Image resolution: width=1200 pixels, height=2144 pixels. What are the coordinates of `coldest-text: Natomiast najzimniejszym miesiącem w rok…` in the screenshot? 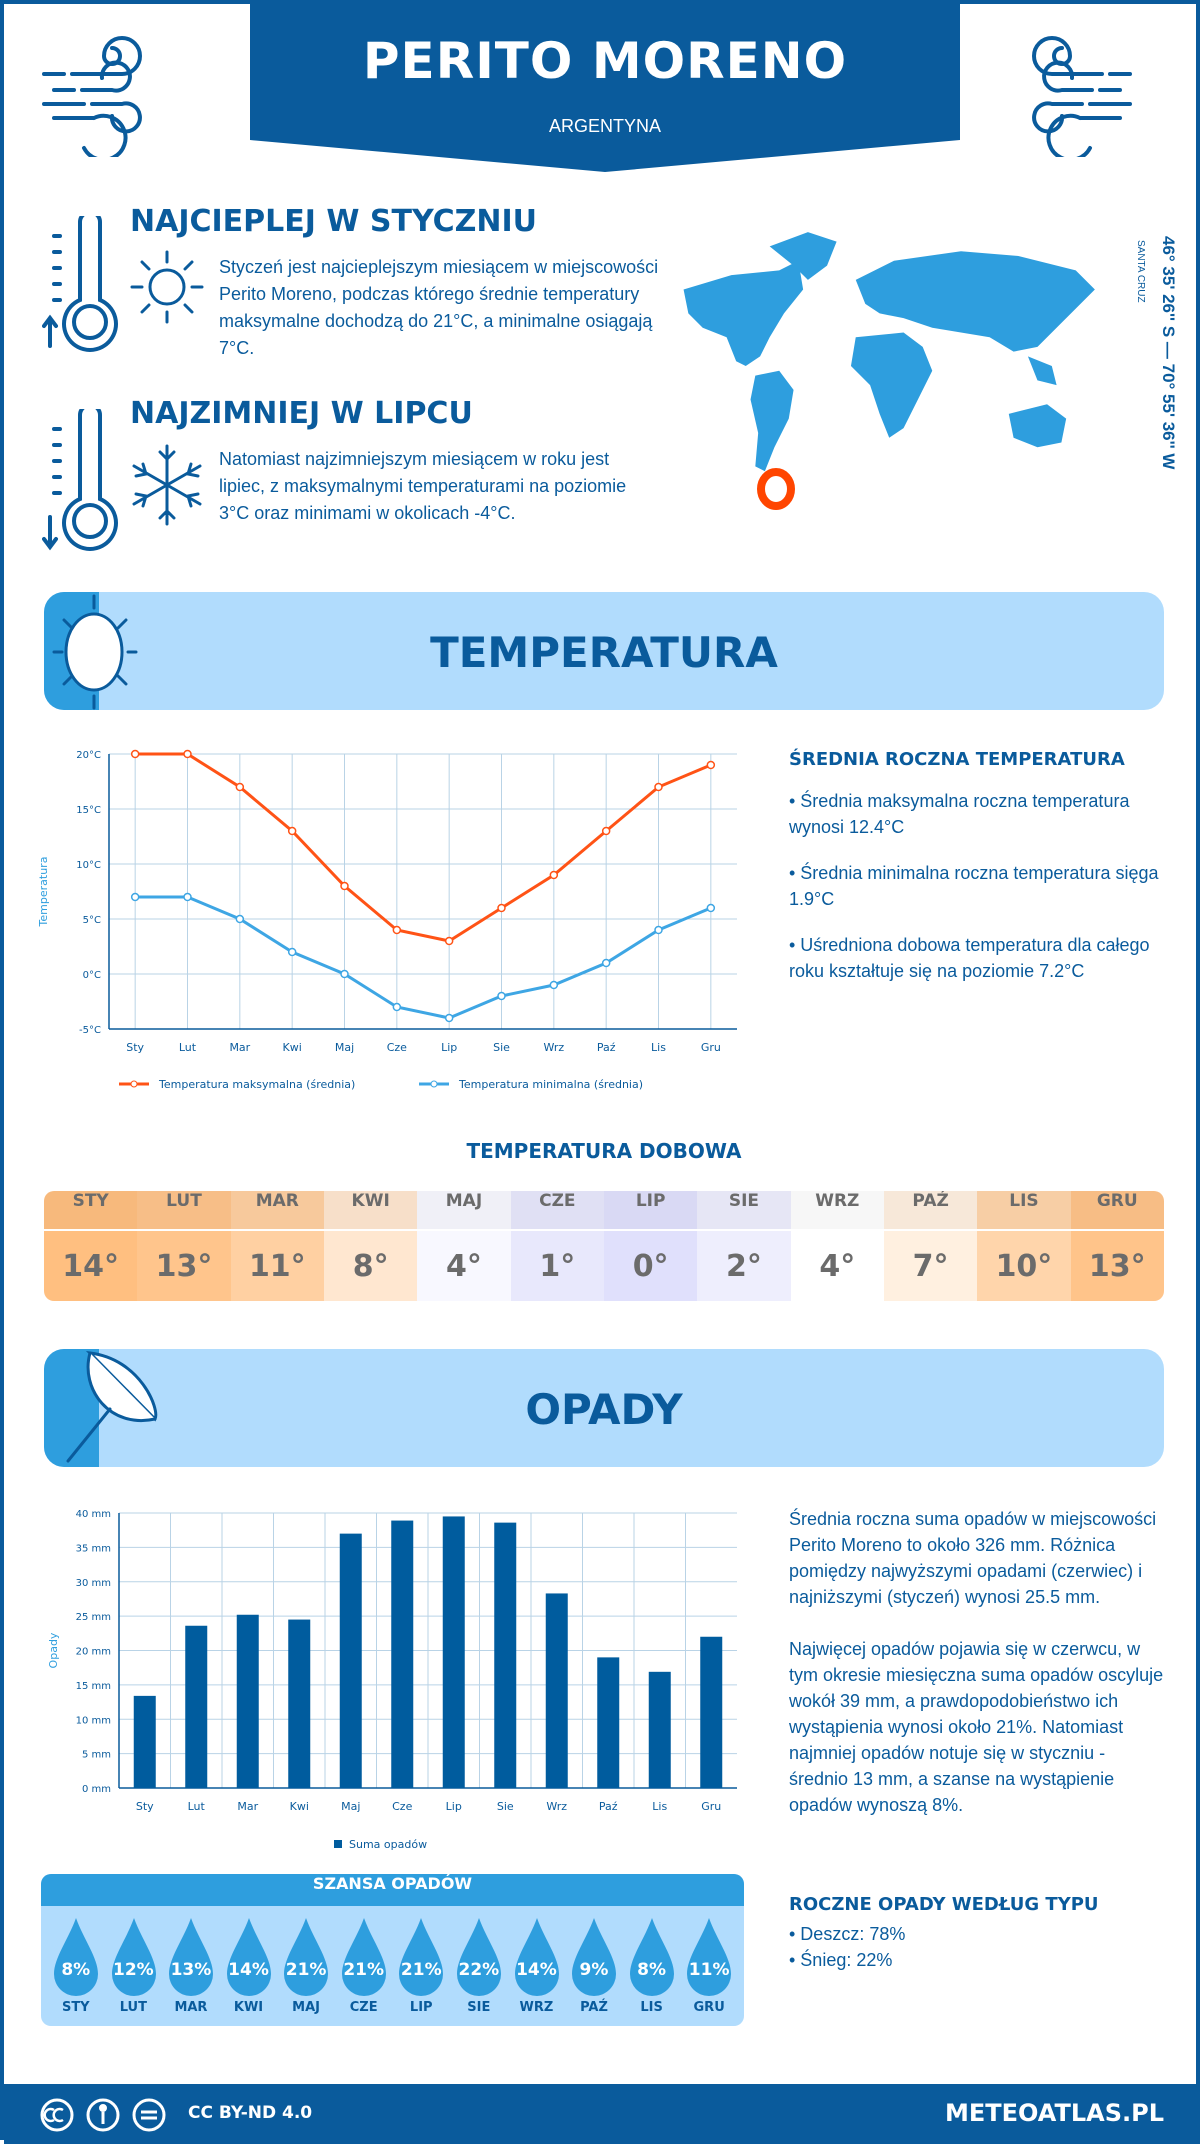 It's located at (423, 486).